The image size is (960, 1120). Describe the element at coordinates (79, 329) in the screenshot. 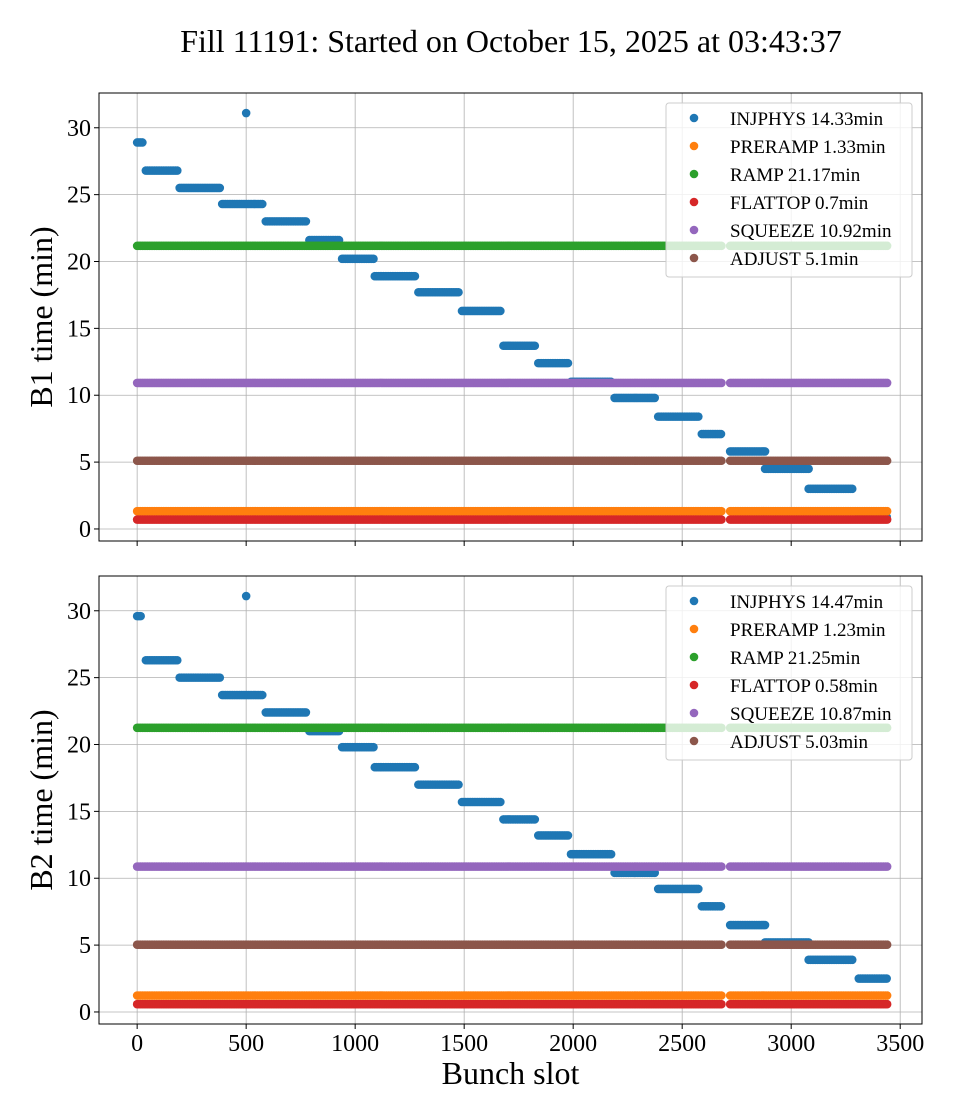

I see `y-tick-label: 15` at that location.